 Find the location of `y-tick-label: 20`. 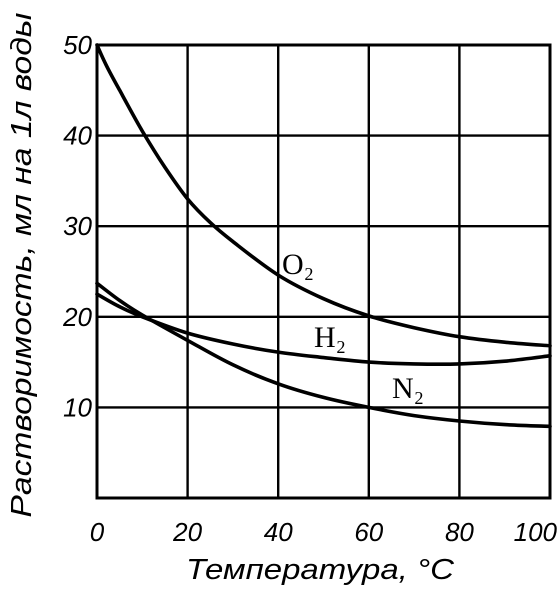

y-tick-label: 20 is located at coordinates (77, 317).